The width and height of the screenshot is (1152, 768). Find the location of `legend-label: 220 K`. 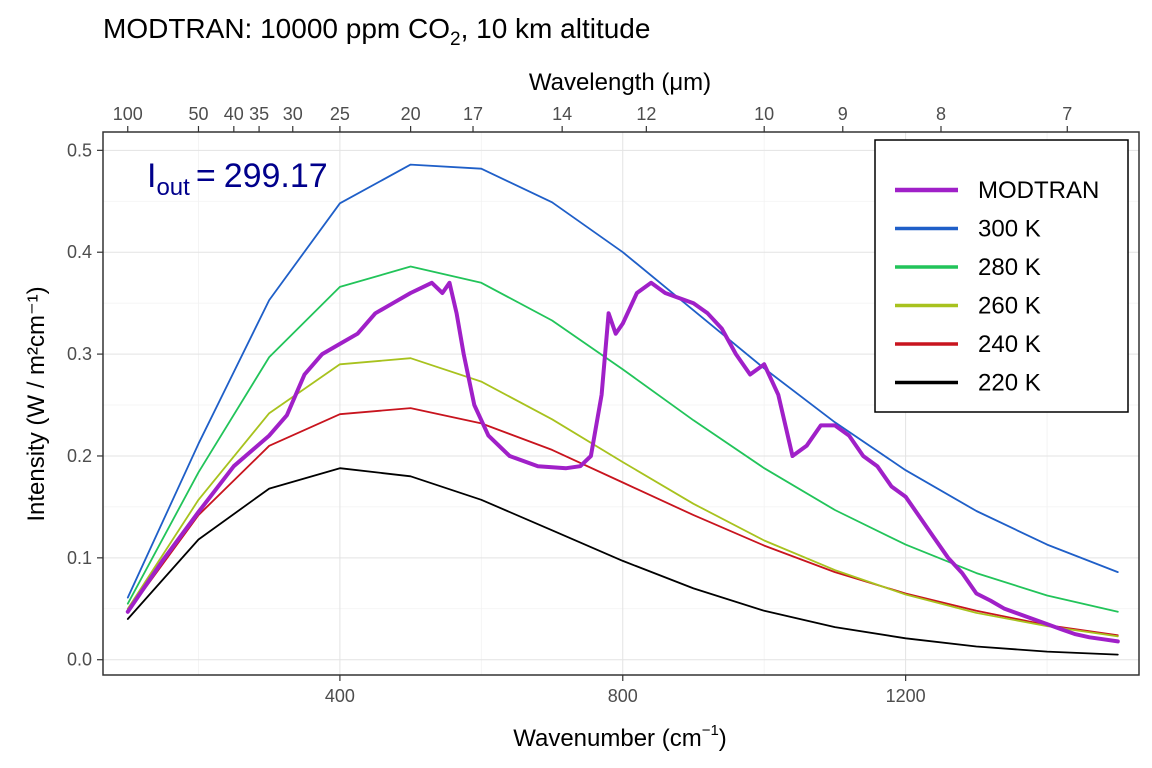

legend-label: 220 K is located at coordinates (1009, 383).